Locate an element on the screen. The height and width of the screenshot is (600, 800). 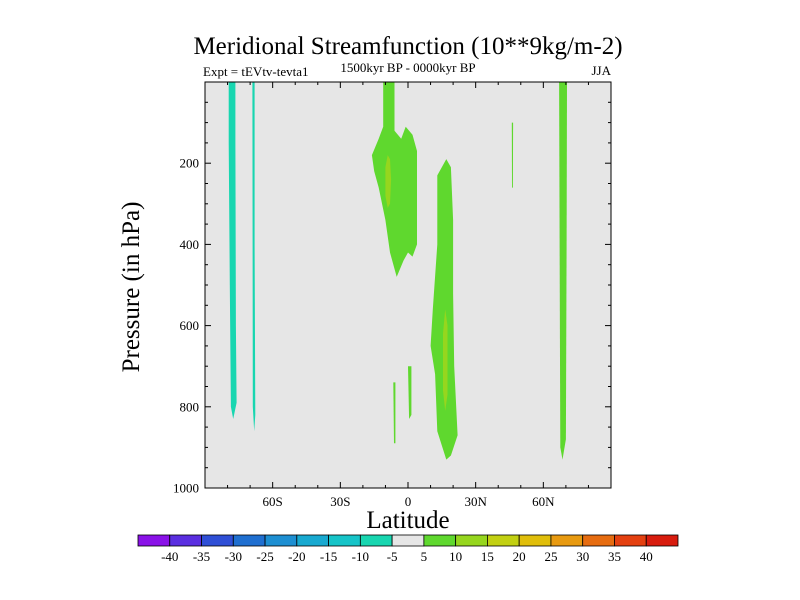
region-pos-lower-flank is located at coordinates (410, 392).